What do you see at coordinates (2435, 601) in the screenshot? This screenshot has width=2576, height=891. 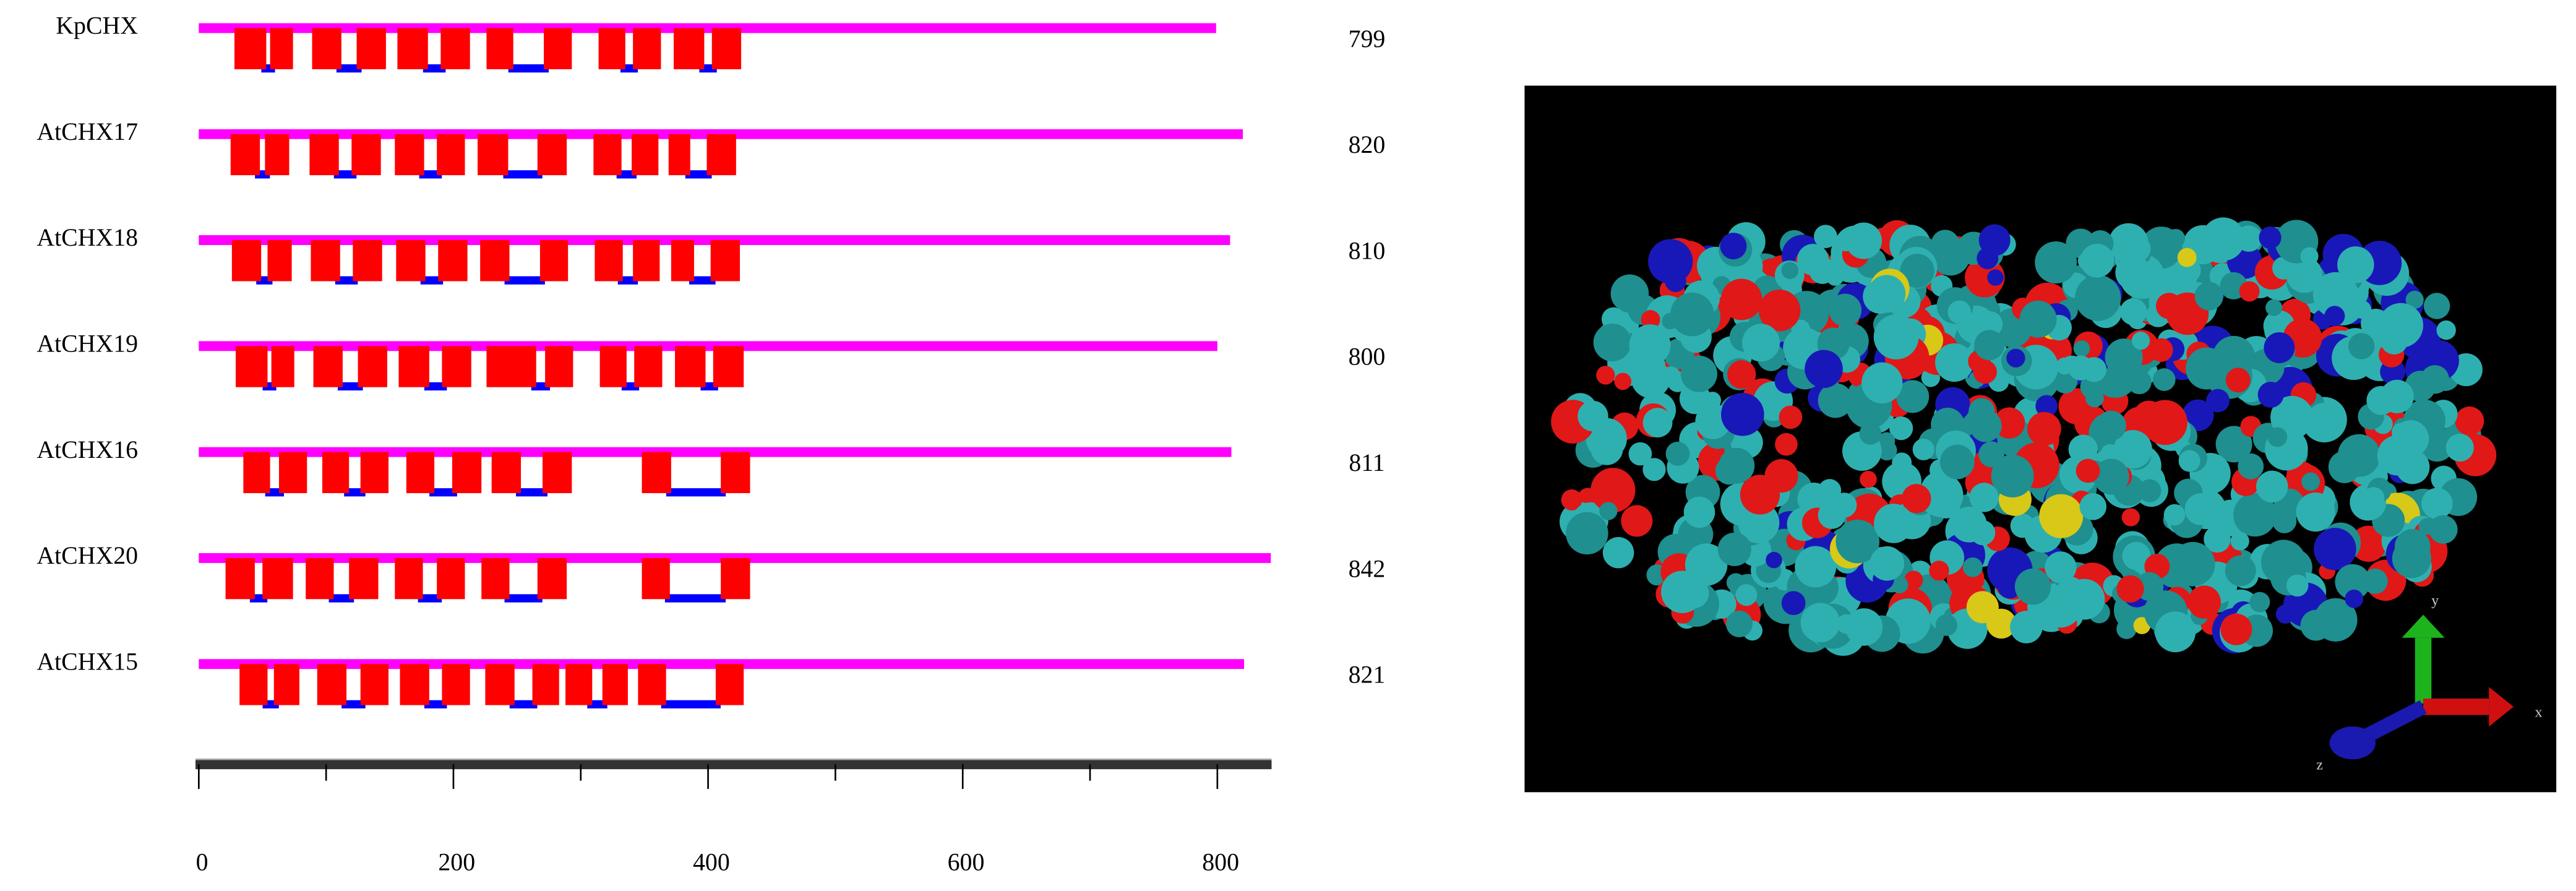 I see `axis-label: y` at bounding box center [2435, 601].